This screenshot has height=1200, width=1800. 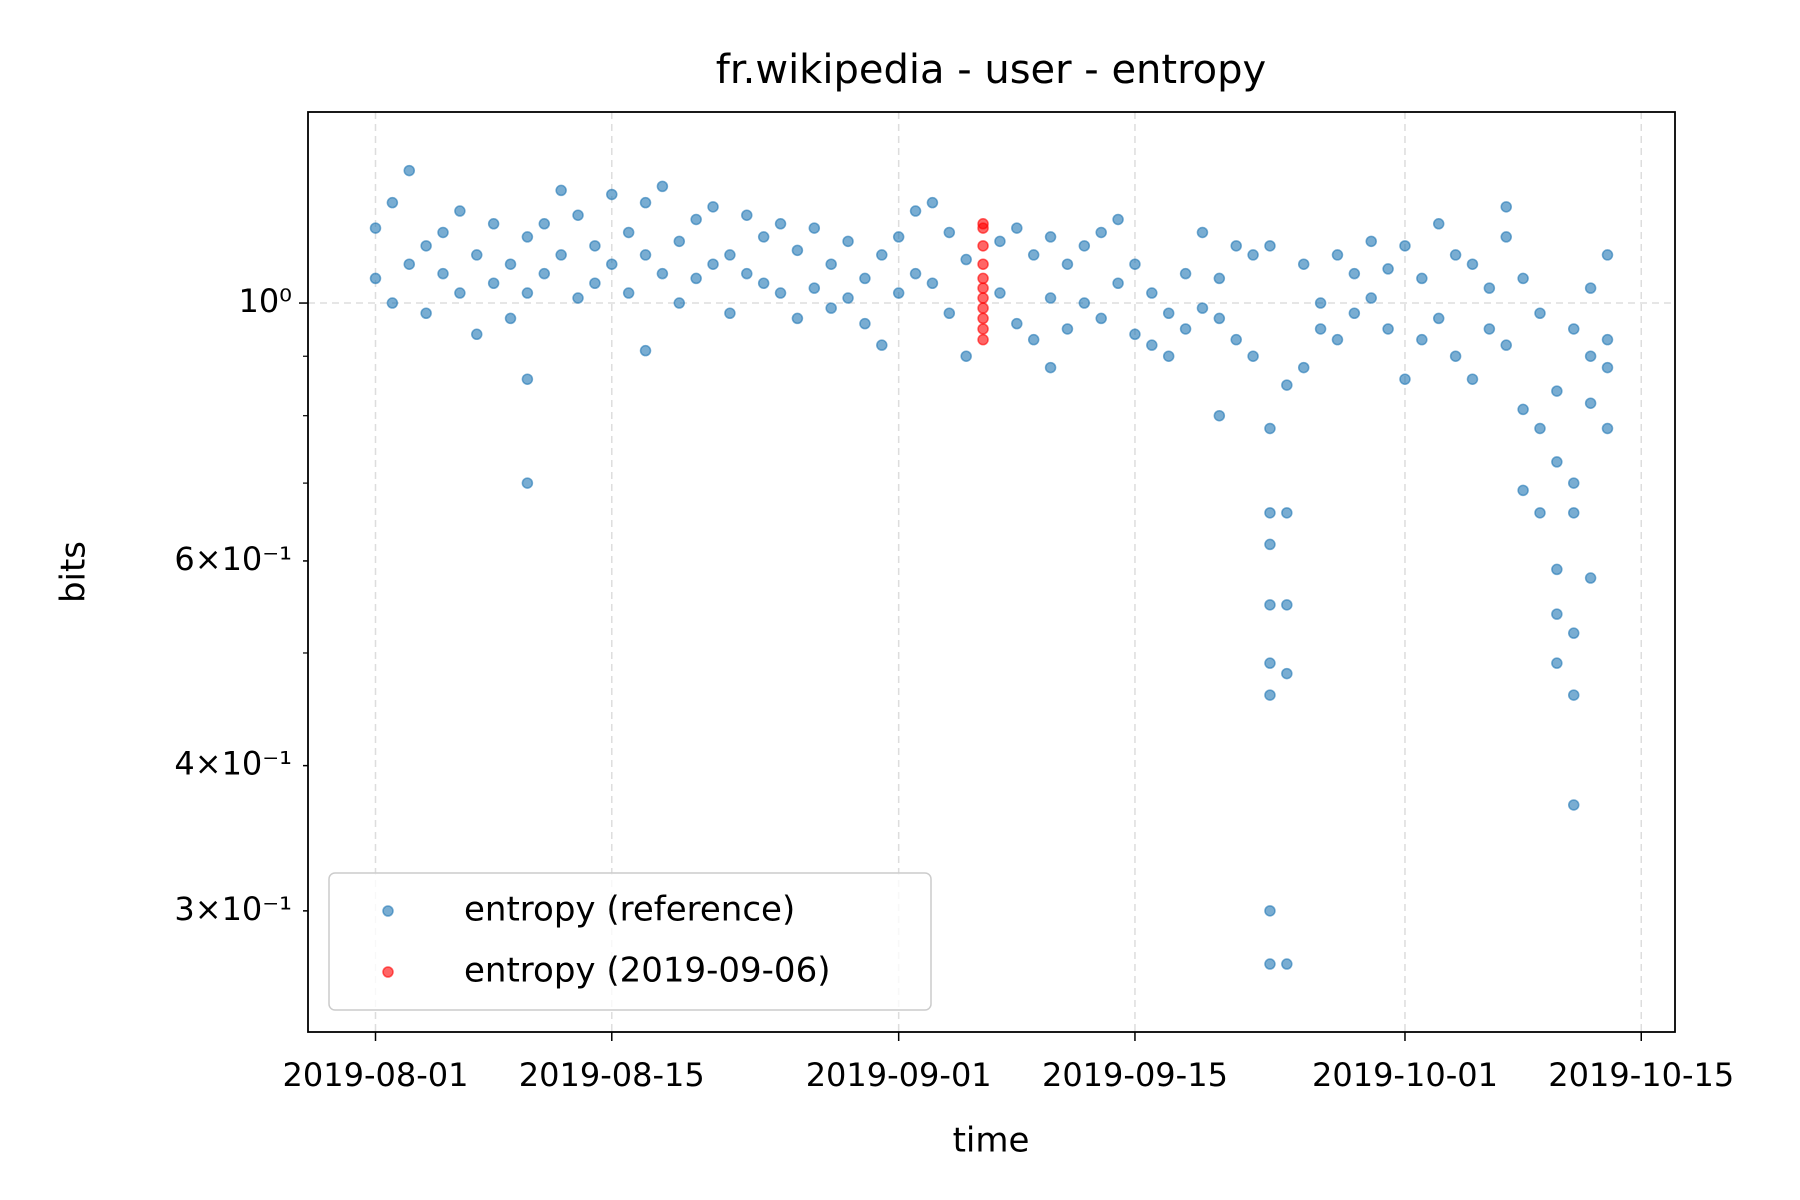 What do you see at coordinates (233, 559) in the screenshot?
I see `y-tick-label: 6×10⁻¹` at bounding box center [233, 559].